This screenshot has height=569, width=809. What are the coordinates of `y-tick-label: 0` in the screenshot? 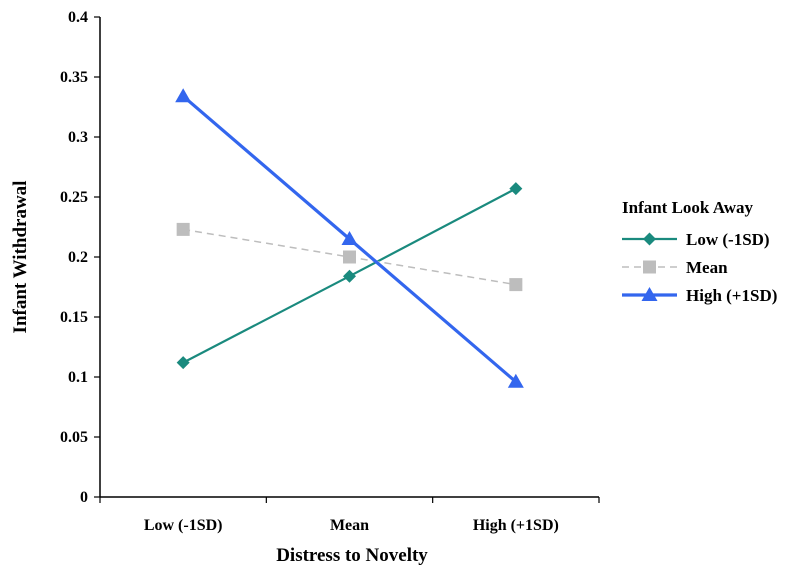 It's located at (84, 497).